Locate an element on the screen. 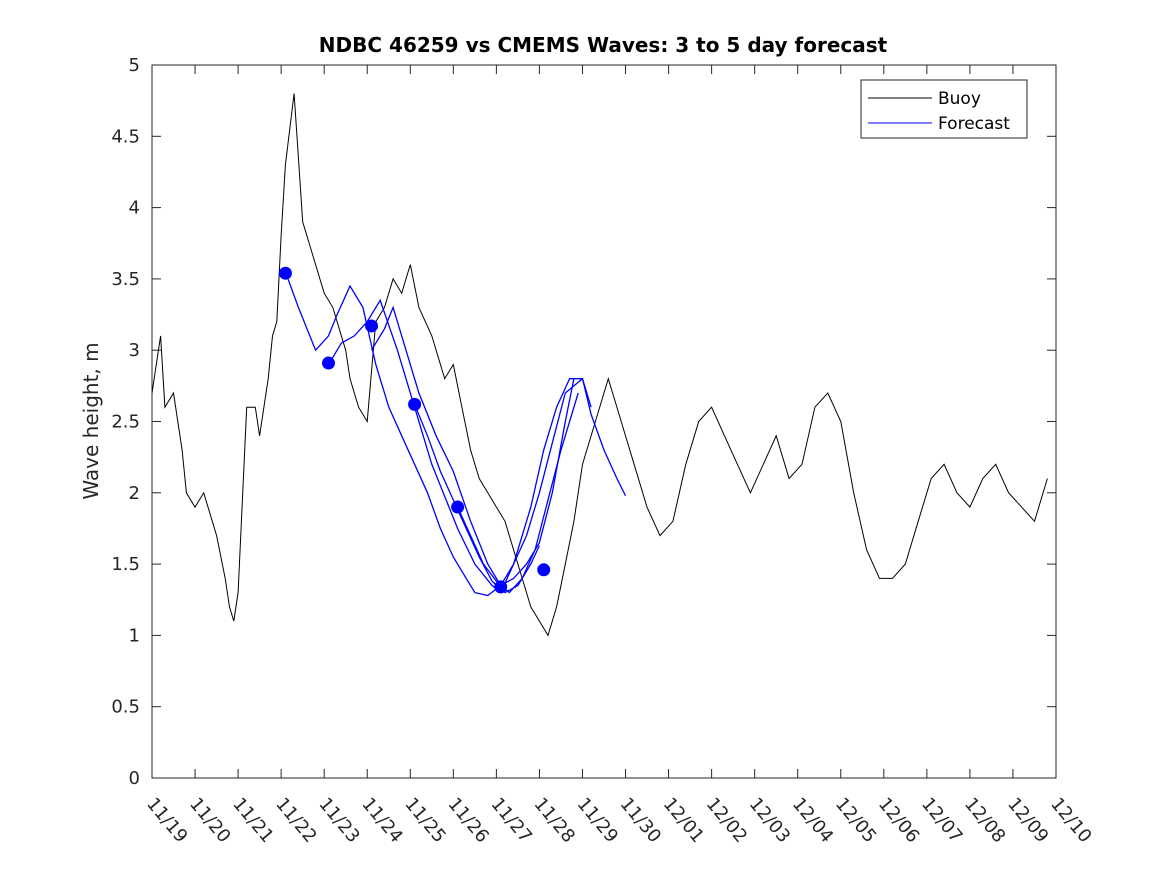 Image resolution: width=1167 pixels, height=875 pixels. legend: Buoy Forecast is located at coordinates (944, 109).